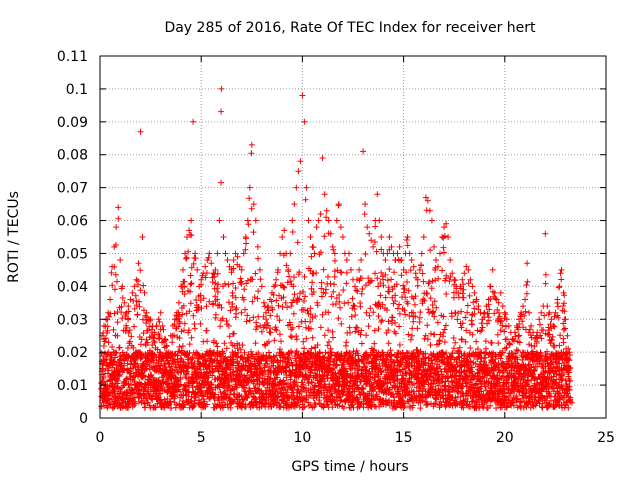 This screenshot has height=480, width=640. Describe the element at coordinates (83, 419) in the screenshot. I see `y-tick-label: 0` at that location.